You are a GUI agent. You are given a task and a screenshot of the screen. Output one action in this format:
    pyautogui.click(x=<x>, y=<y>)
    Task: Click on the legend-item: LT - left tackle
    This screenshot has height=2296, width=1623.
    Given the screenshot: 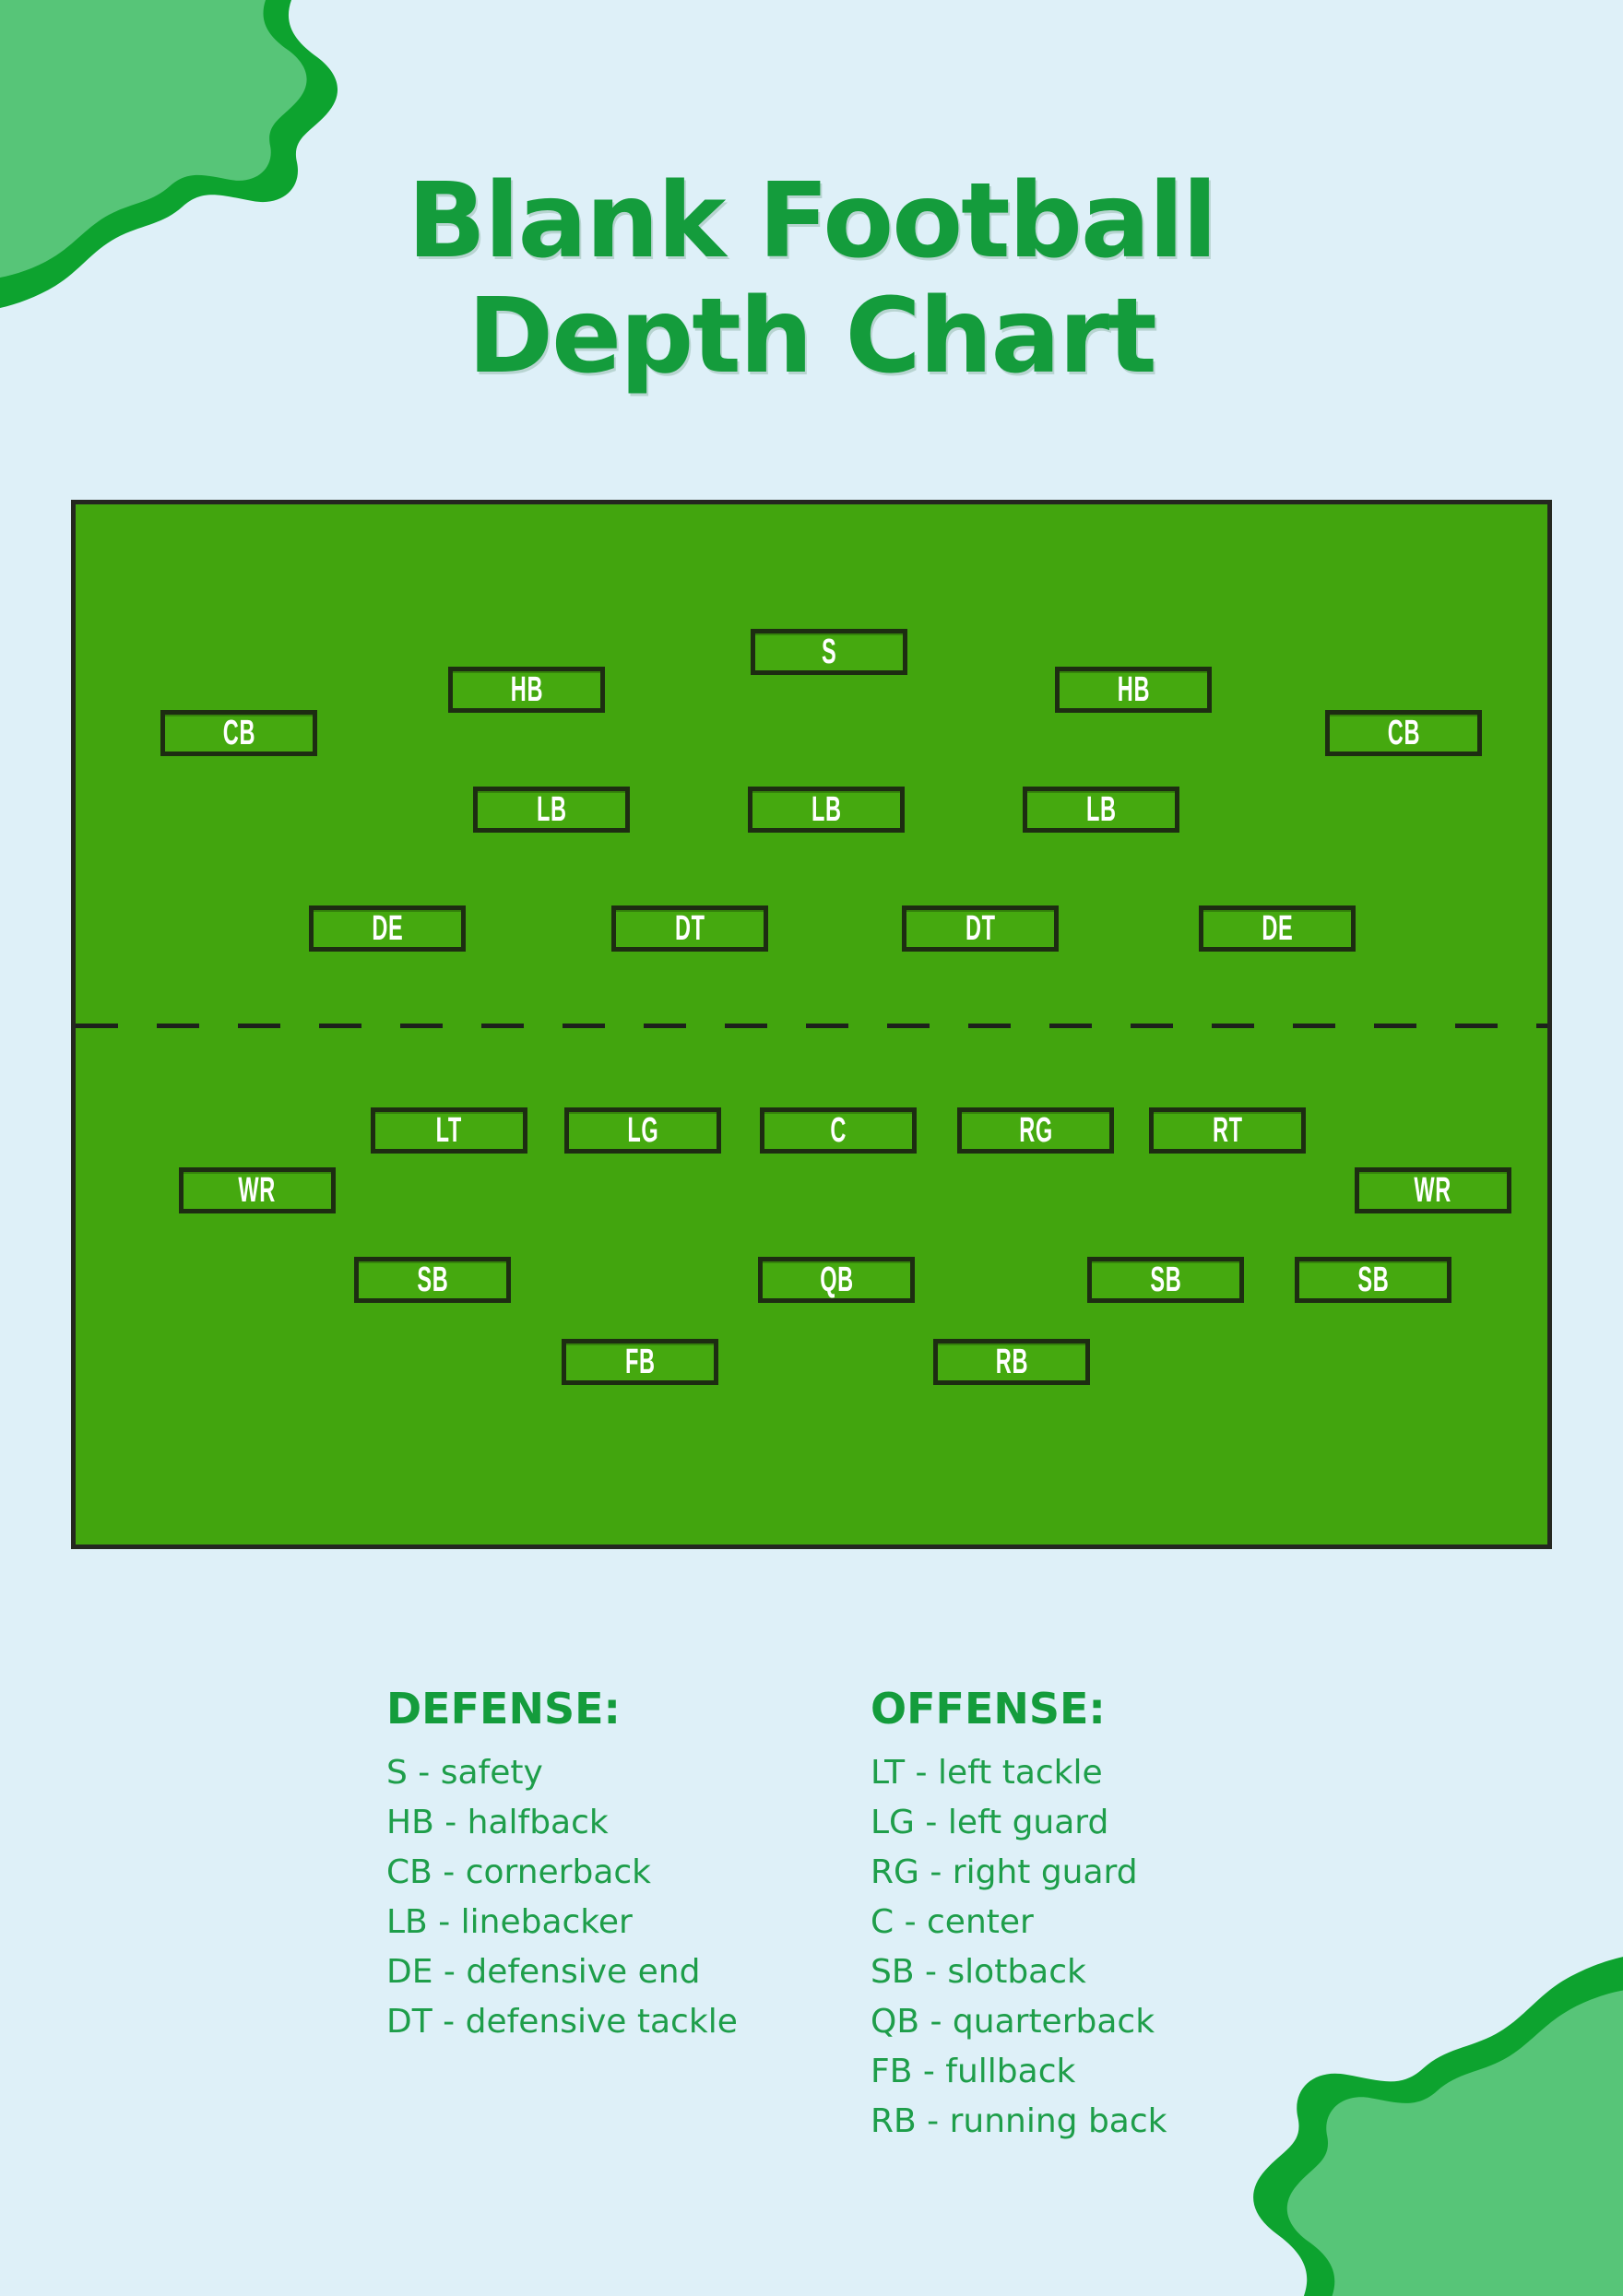 What is the action you would take?
    pyautogui.click(x=987, y=1773)
    